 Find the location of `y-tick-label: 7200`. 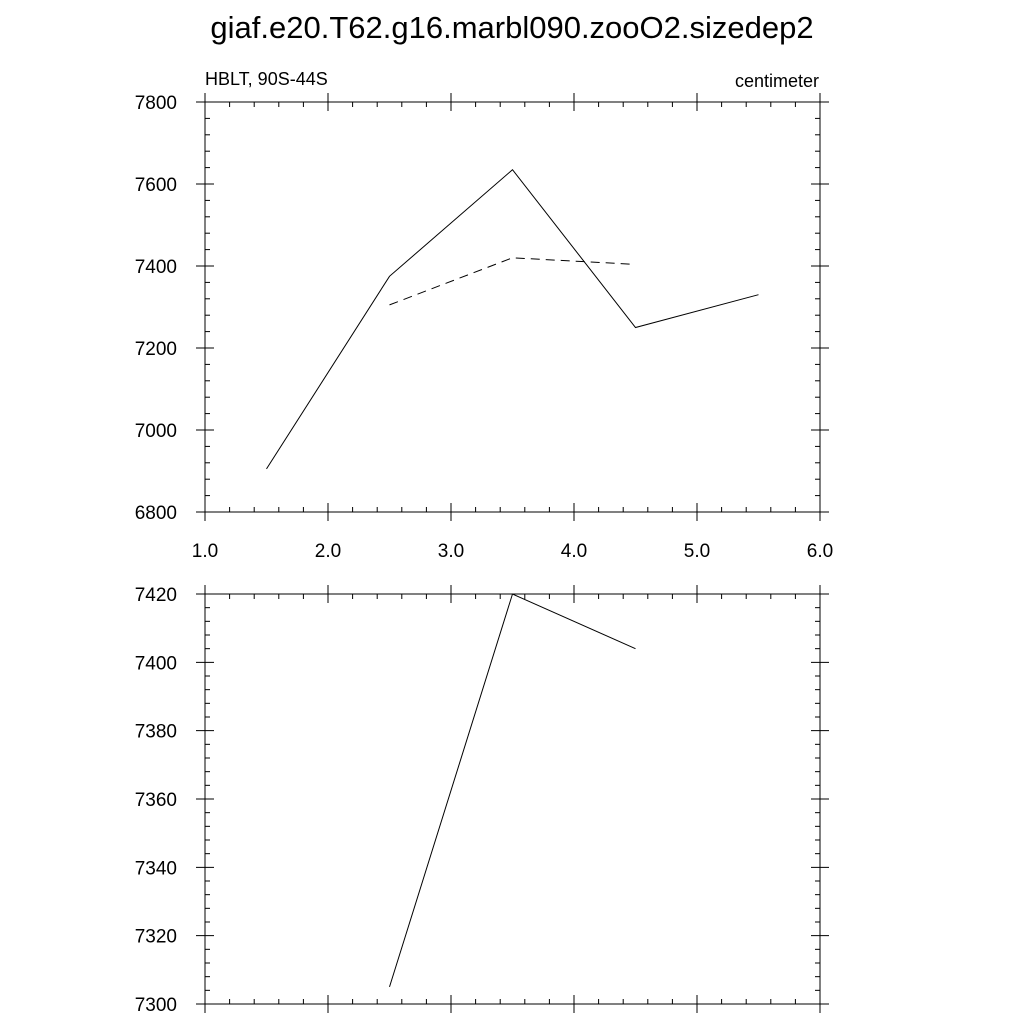

y-tick-label: 7200 is located at coordinates (156, 349).